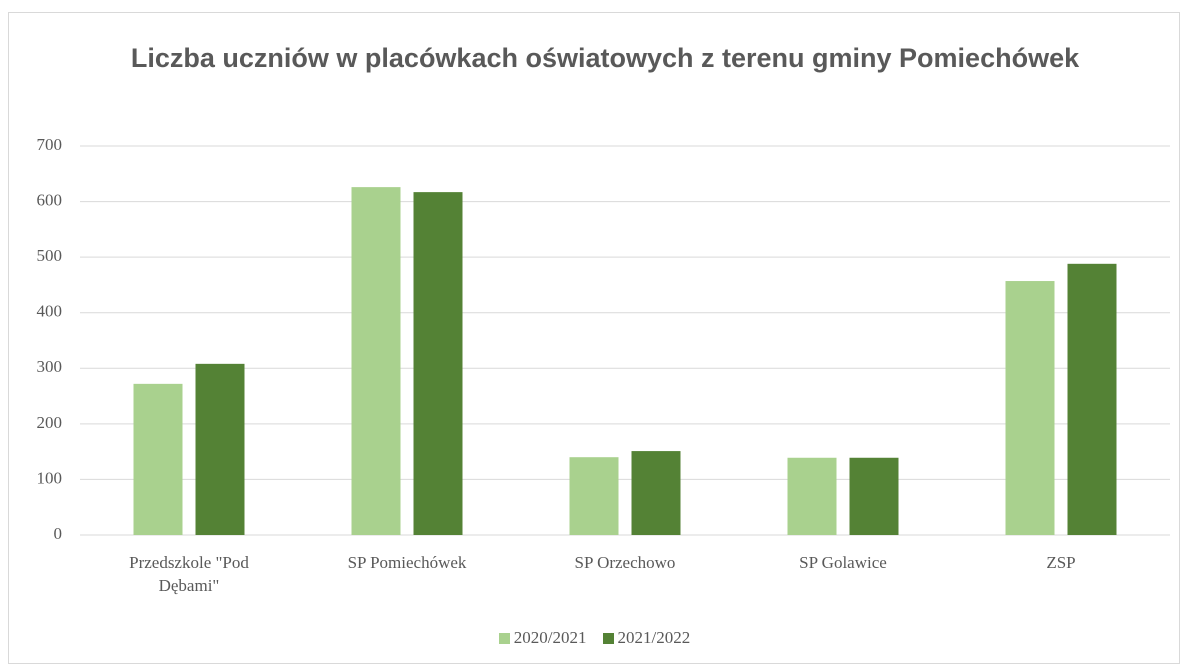  What do you see at coordinates (50, 199) in the screenshot?
I see `y-tick-label: 600` at bounding box center [50, 199].